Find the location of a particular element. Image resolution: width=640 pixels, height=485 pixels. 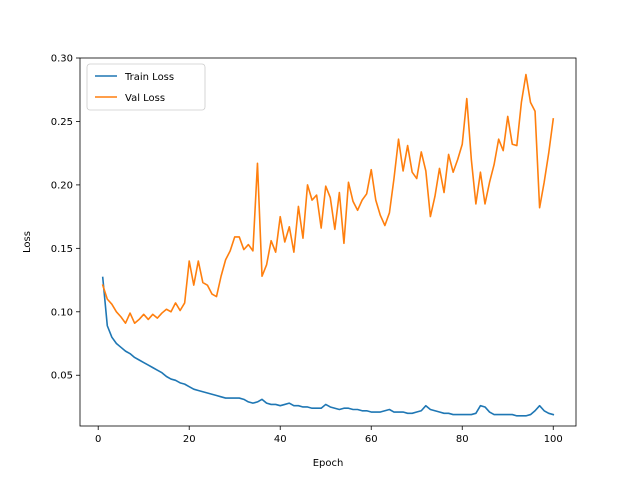

x-tick-label: 60 is located at coordinates (371, 439).